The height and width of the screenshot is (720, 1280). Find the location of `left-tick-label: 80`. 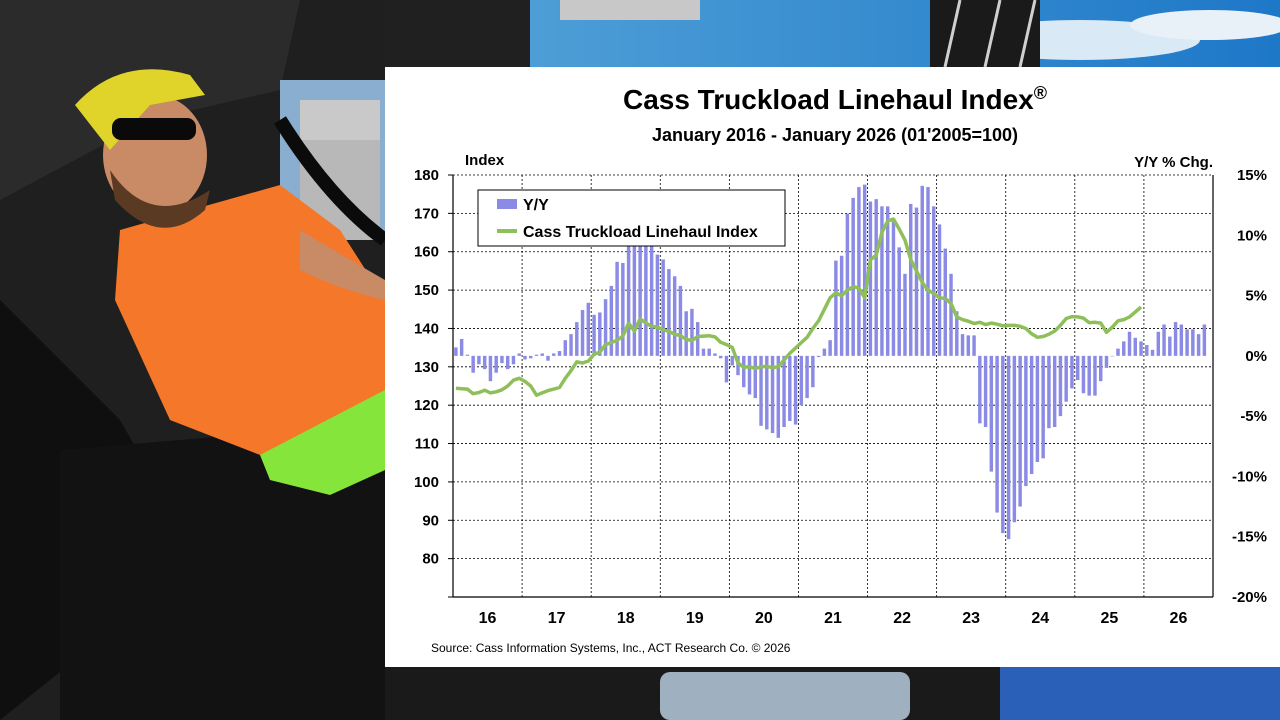

left-tick-label: 80 is located at coordinates (430, 559).